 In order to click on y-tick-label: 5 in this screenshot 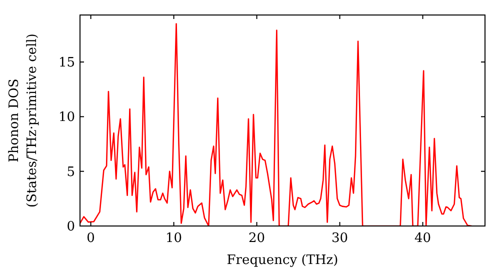, I will do `click(70, 172)`.